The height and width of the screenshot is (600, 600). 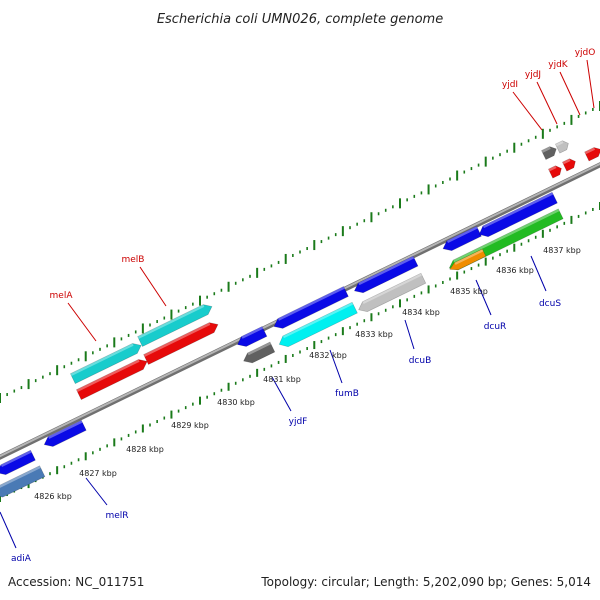 I want to click on gene-dcuB, so click(x=392, y=292).